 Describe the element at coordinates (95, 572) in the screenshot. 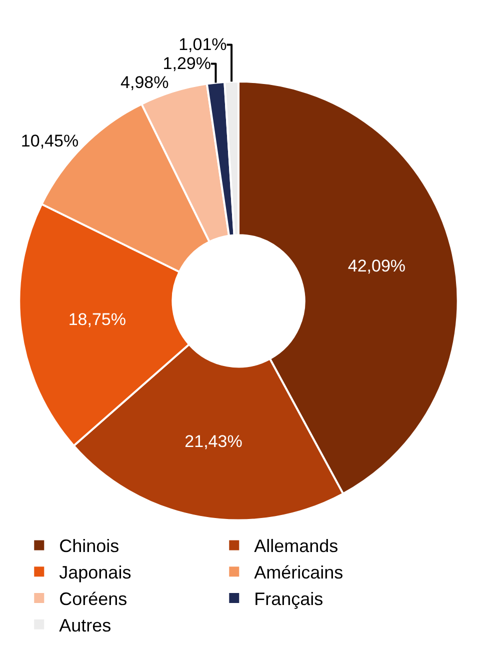

I see `legend-label: Japonais` at that location.